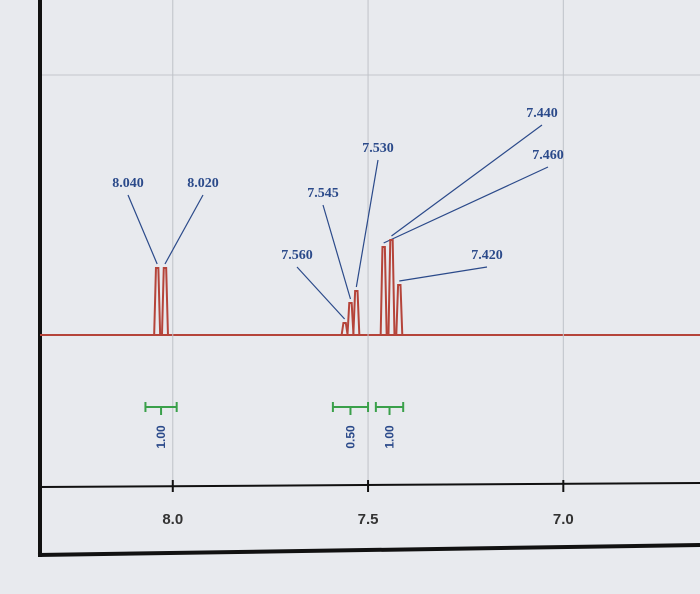  Describe the element at coordinates (542, 113) in the screenshot. I see `peak-label: 7.440` at that location.